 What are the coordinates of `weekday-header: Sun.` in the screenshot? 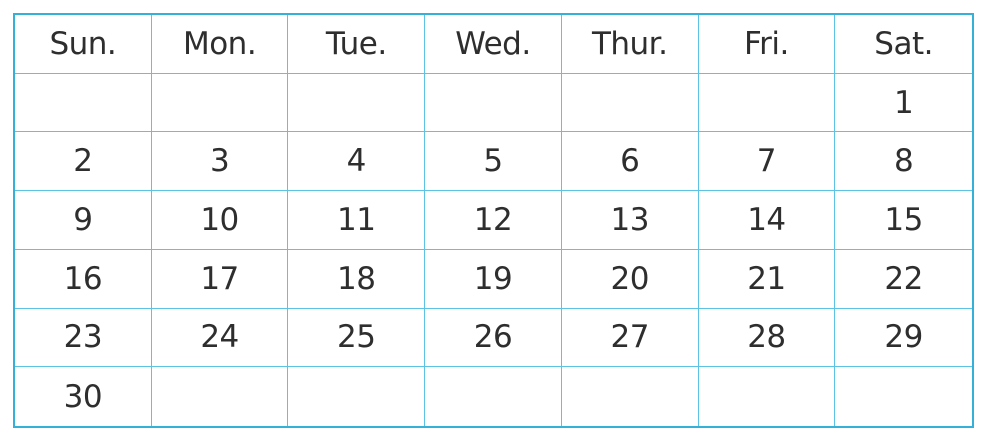 It's located at (83, 44).